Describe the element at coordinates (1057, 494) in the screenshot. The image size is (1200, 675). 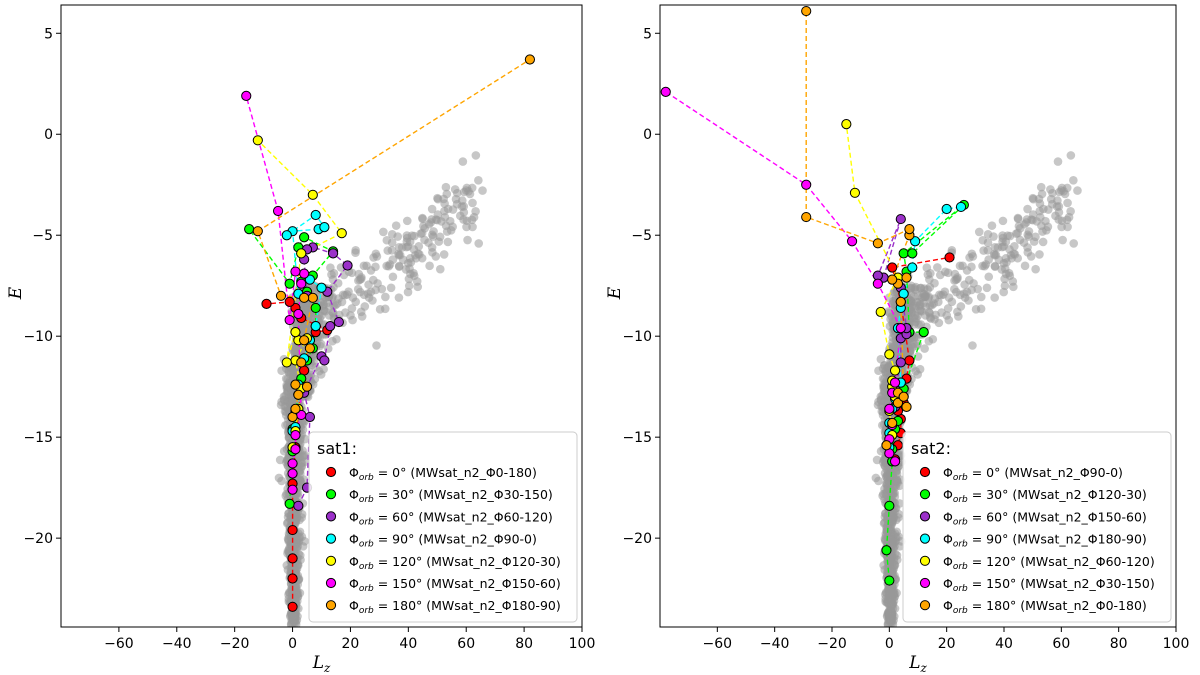
I see `legend-rest: = 30° (MWsat_n2_Φ120-30)` at that location.